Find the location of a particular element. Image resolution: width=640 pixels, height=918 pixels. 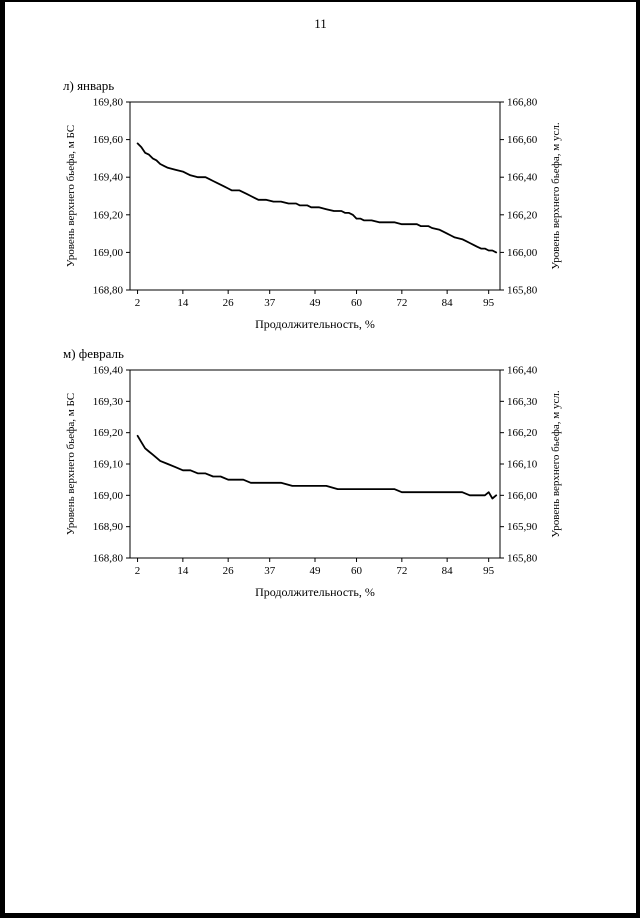

svg-text: 165,90 is located at coordinates (522, 527).